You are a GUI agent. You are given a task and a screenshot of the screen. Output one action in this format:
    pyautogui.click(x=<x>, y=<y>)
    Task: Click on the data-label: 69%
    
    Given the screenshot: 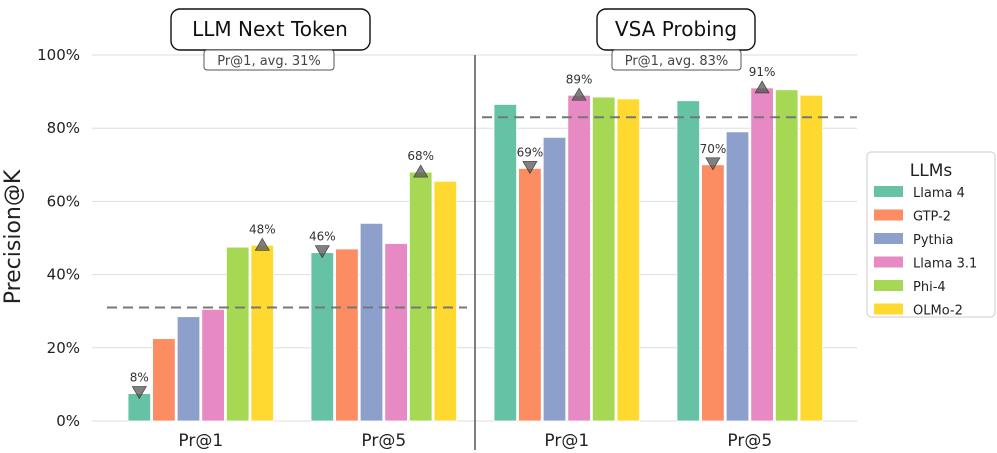 What is the action you would take?
    pyautogui.click(x=530, y=152)
    